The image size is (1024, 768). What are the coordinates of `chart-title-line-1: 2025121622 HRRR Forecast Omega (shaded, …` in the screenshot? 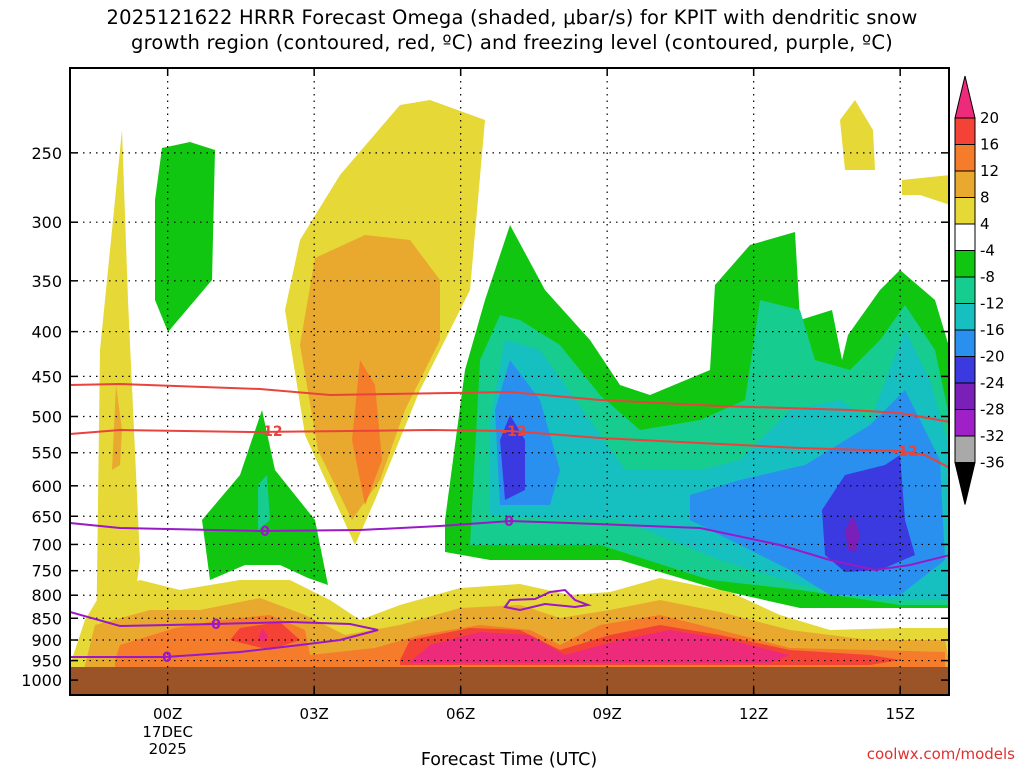 It's located at (512, 17).